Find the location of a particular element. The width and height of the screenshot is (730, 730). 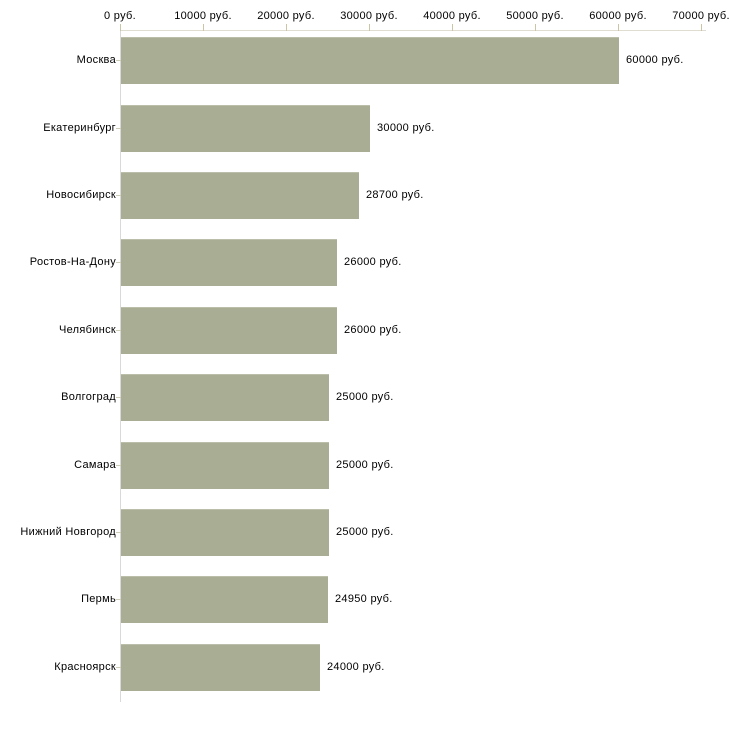

x-tick-label: 60000 руб. is located at coordinates (618, 16).